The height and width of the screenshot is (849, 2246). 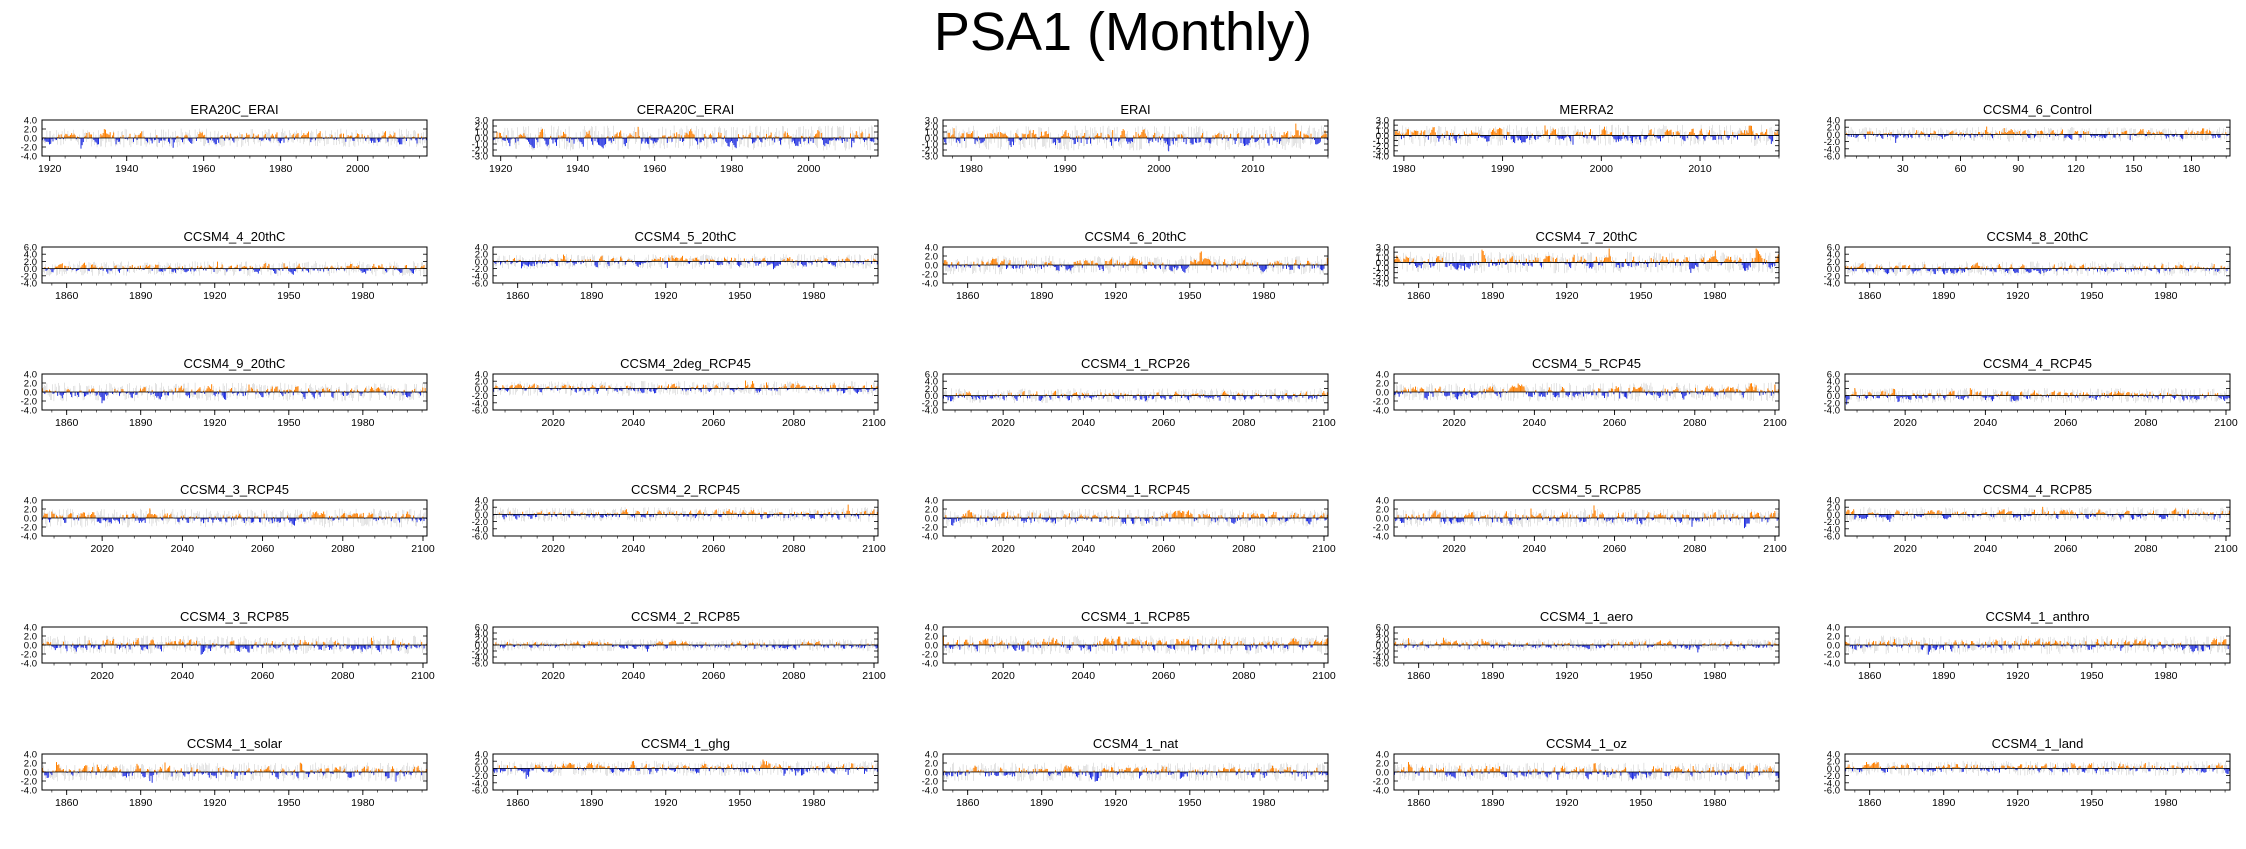 What do you see at coordinates (1584, 140) in the screenshot?
I see `negative-series` at bounding box center [1584, 140].